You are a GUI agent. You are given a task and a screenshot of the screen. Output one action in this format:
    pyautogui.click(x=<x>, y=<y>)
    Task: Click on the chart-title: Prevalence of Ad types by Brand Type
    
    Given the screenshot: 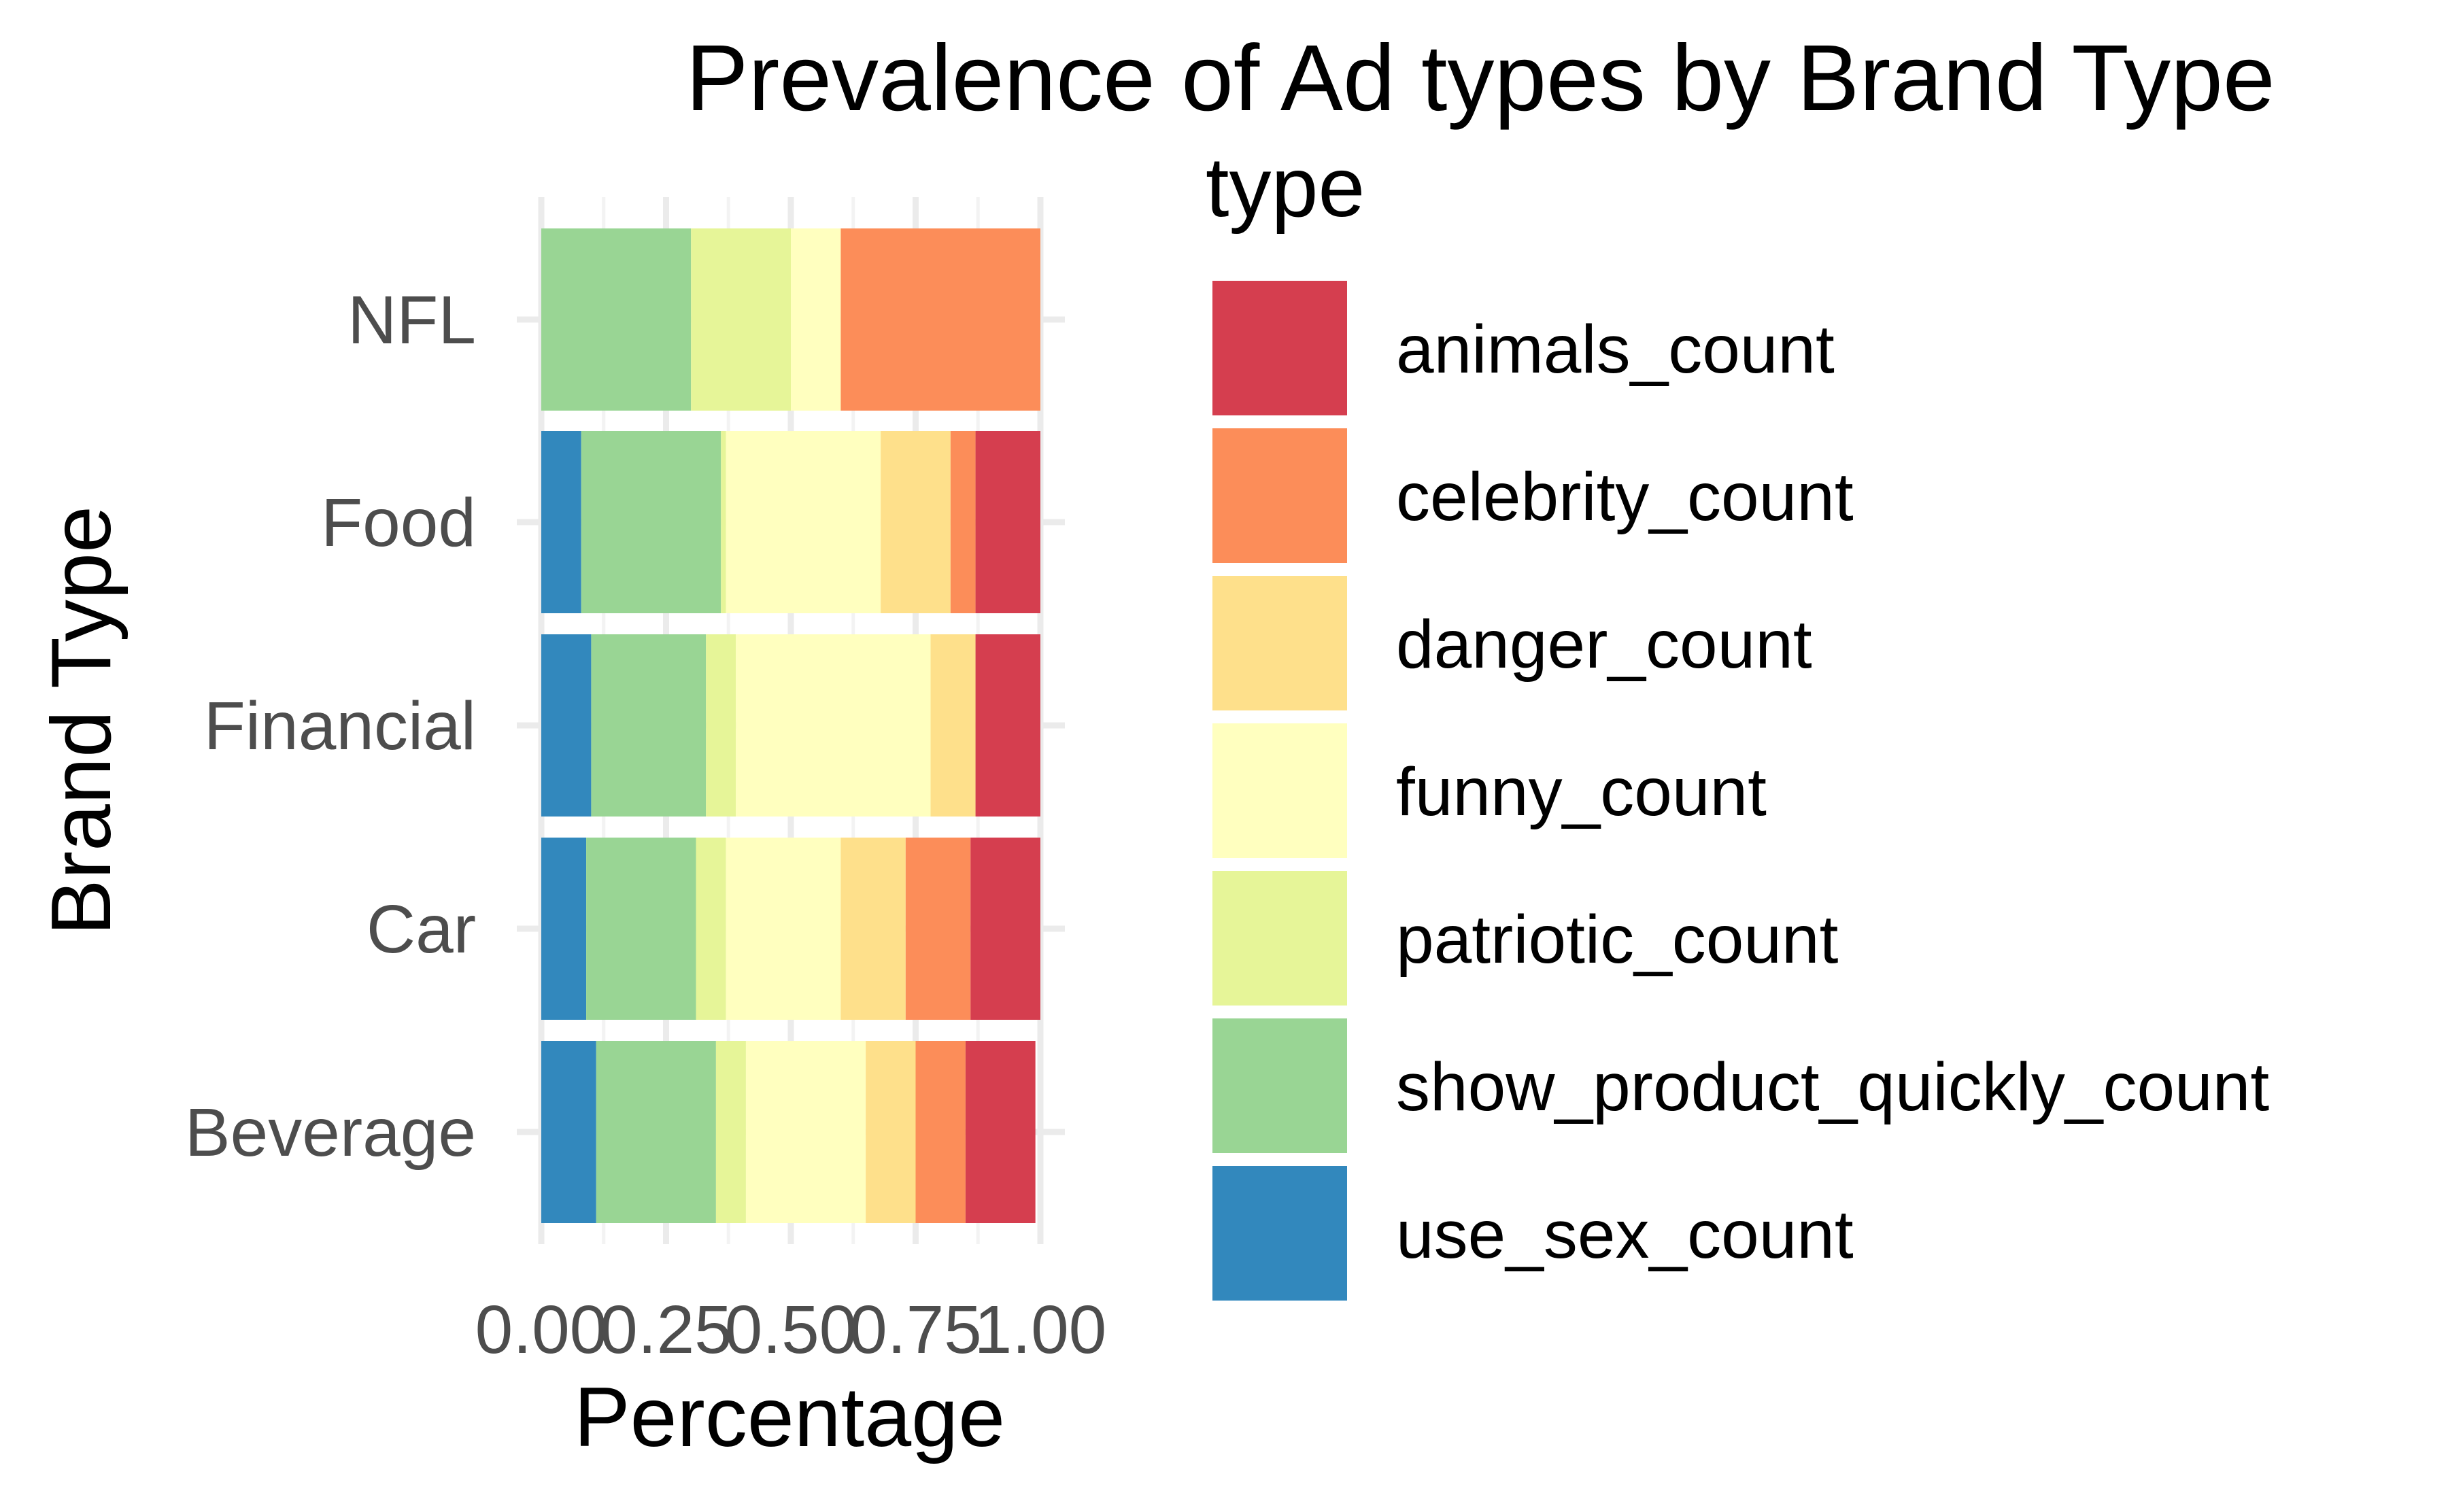 What is the action you would take?
    pyautogui.click(x=1480, y=78)
    